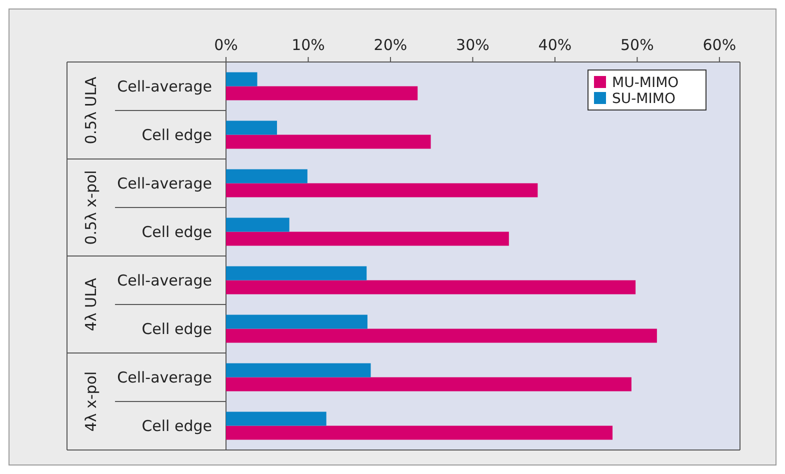  What do you see at coordinates (637, 45) in the screenshot?
I see `x-tick-label: 50%` at bounding box center [637, 45].